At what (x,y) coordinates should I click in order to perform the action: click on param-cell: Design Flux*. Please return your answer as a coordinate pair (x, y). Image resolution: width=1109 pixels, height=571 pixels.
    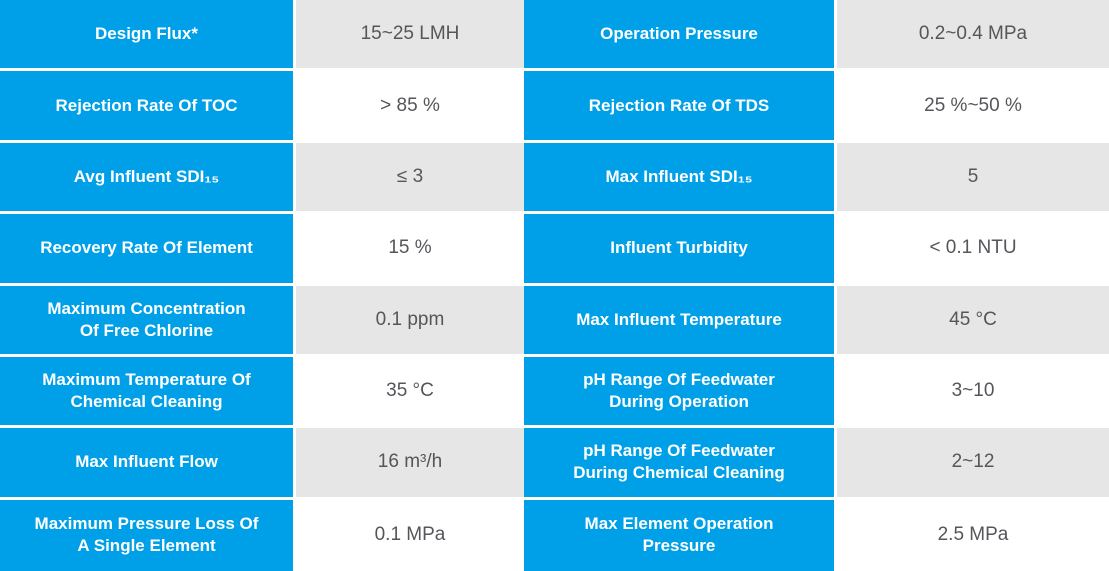
    Looking at the image, I should click on (148, 36).